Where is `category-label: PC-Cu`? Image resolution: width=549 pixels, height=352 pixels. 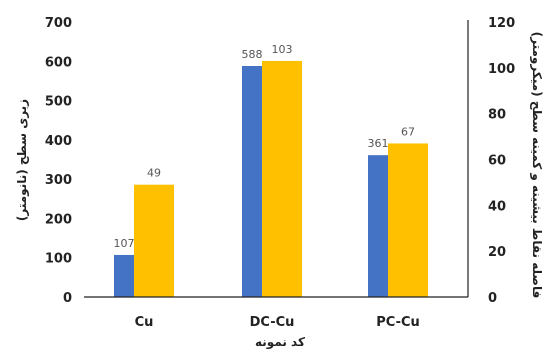
category-label: PC-Cu is located at coordinates (398, 322).